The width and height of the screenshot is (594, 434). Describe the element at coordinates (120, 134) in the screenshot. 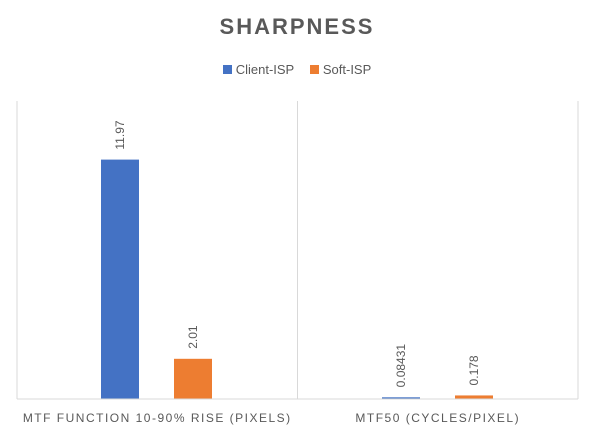

I see `data-label-client-isp-0: 11.97` at that location.